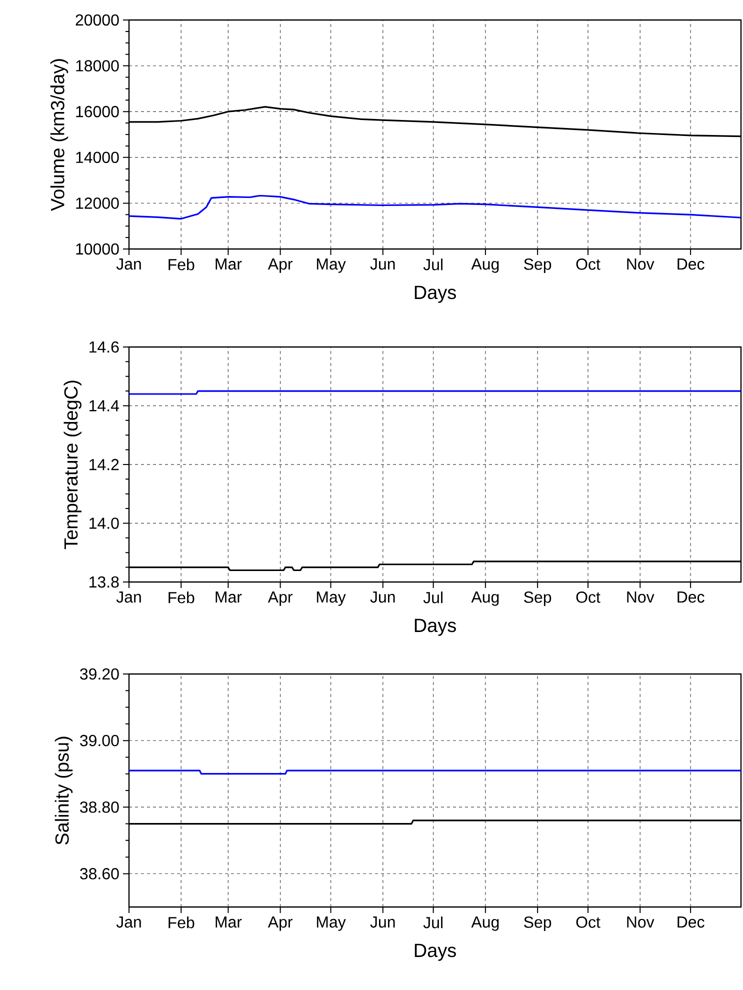 Image resolution: width=743 pixels, height=990 pixels. I want to click on y-axis-title: Salinity (psu), so click(63, 790).